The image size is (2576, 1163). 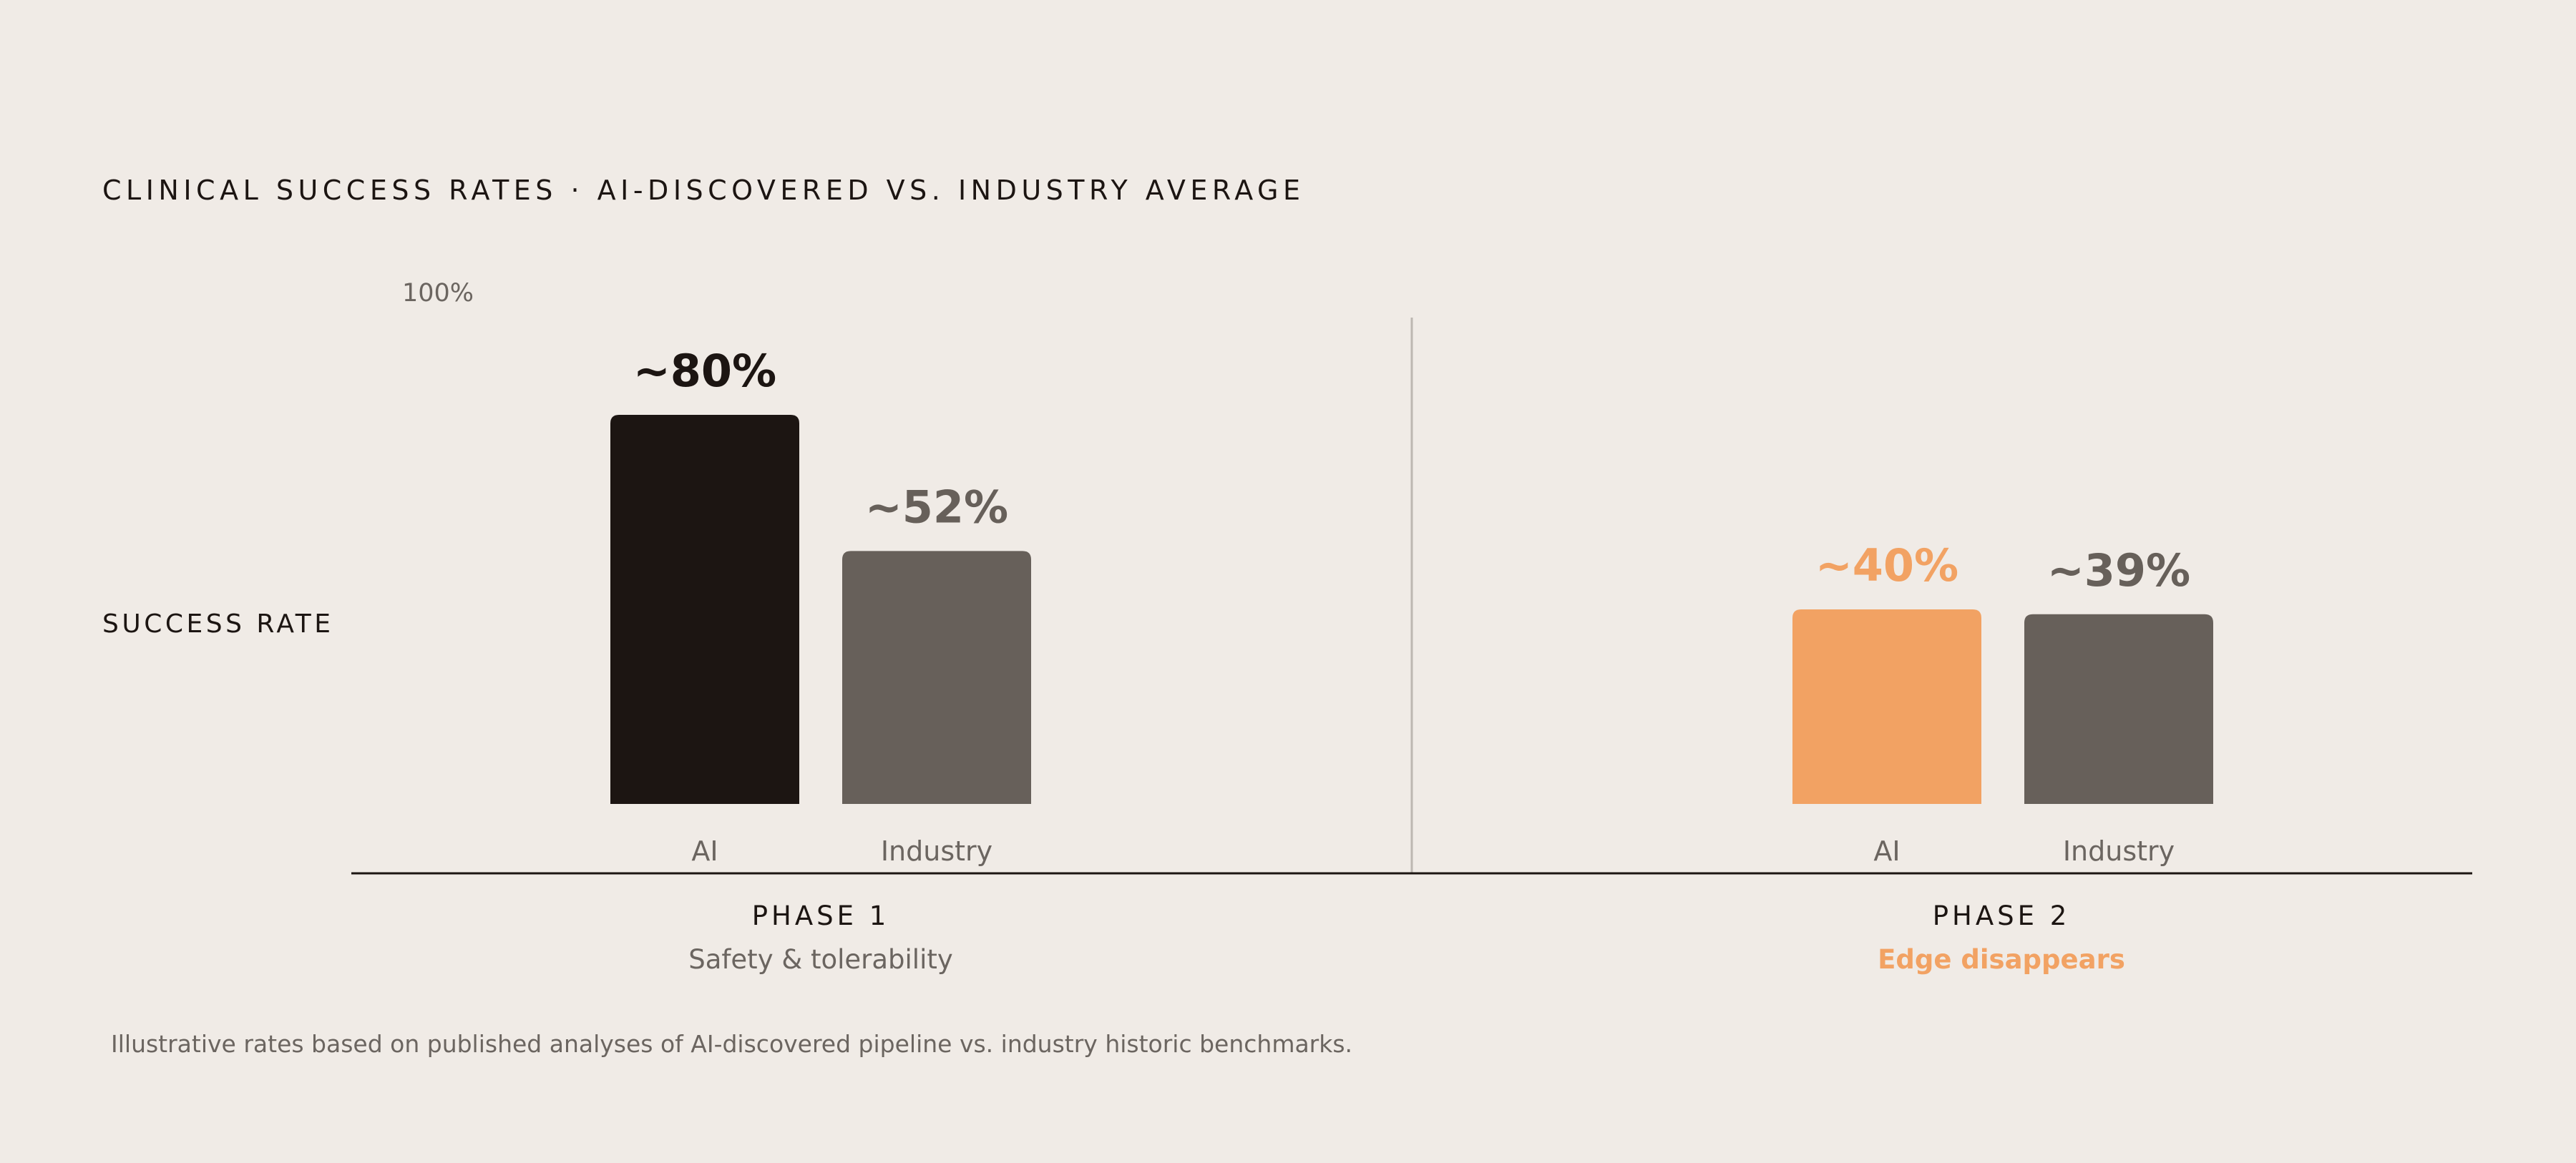 I want to click on phase-1-industry-category-label: Industry, so click(x=936, y=851).